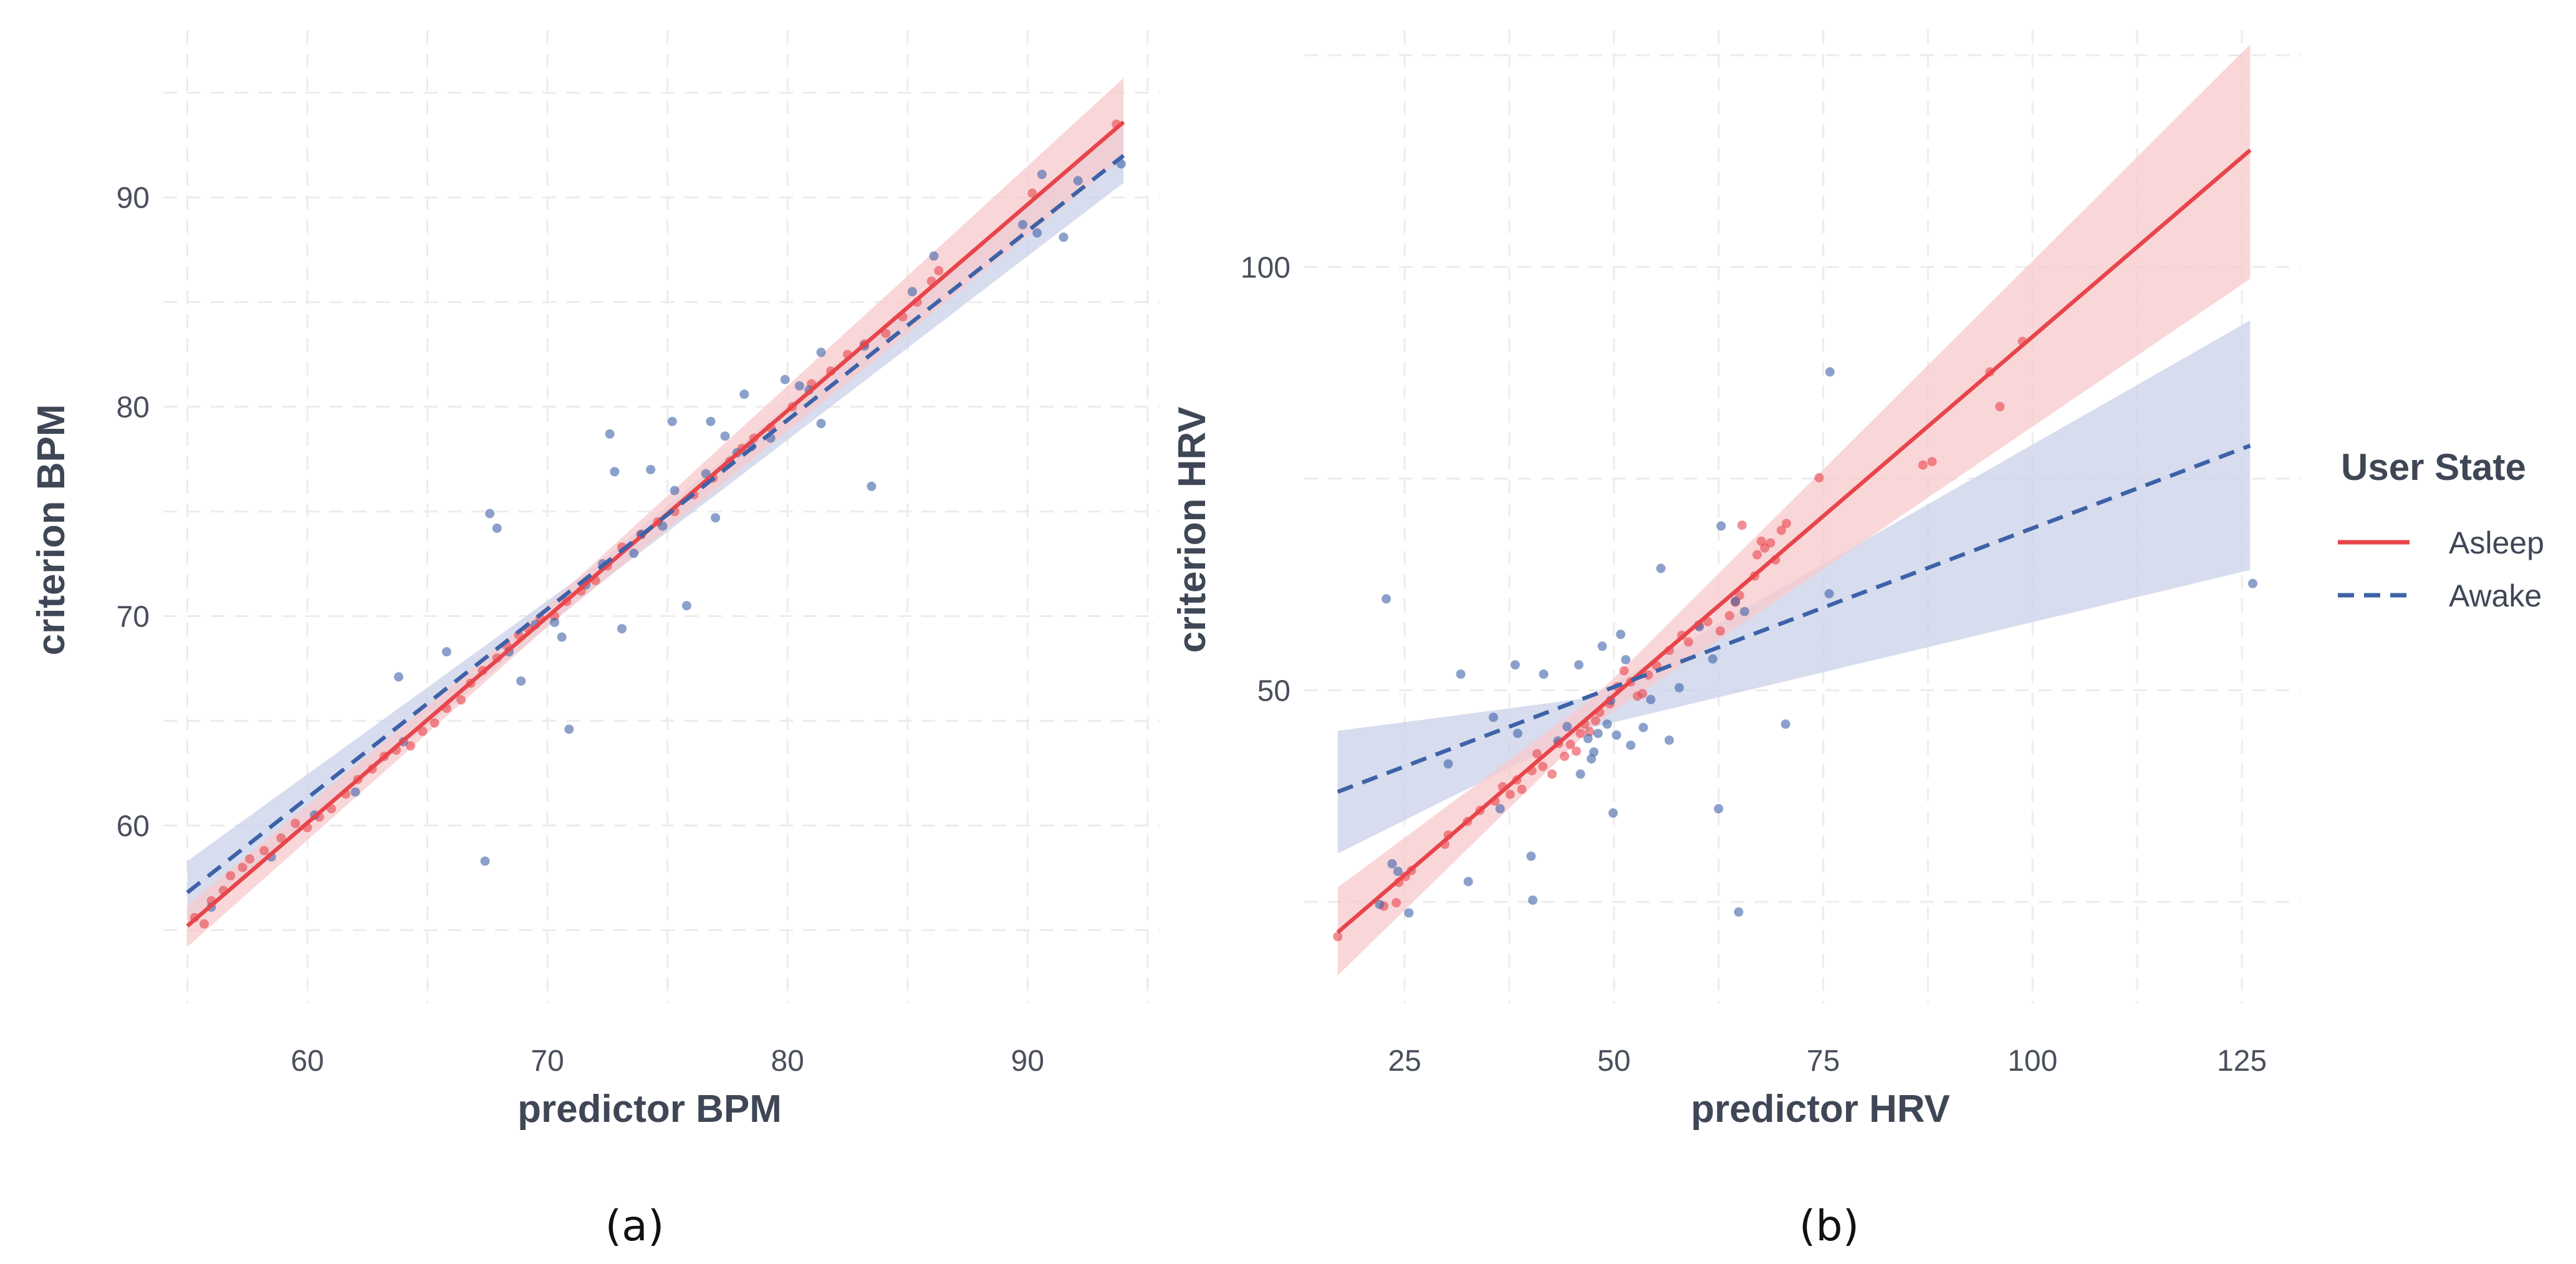  Describe the element at coordinates (2032, 1061) in the screenshot. I see `x-tick-label: 100` at that location.